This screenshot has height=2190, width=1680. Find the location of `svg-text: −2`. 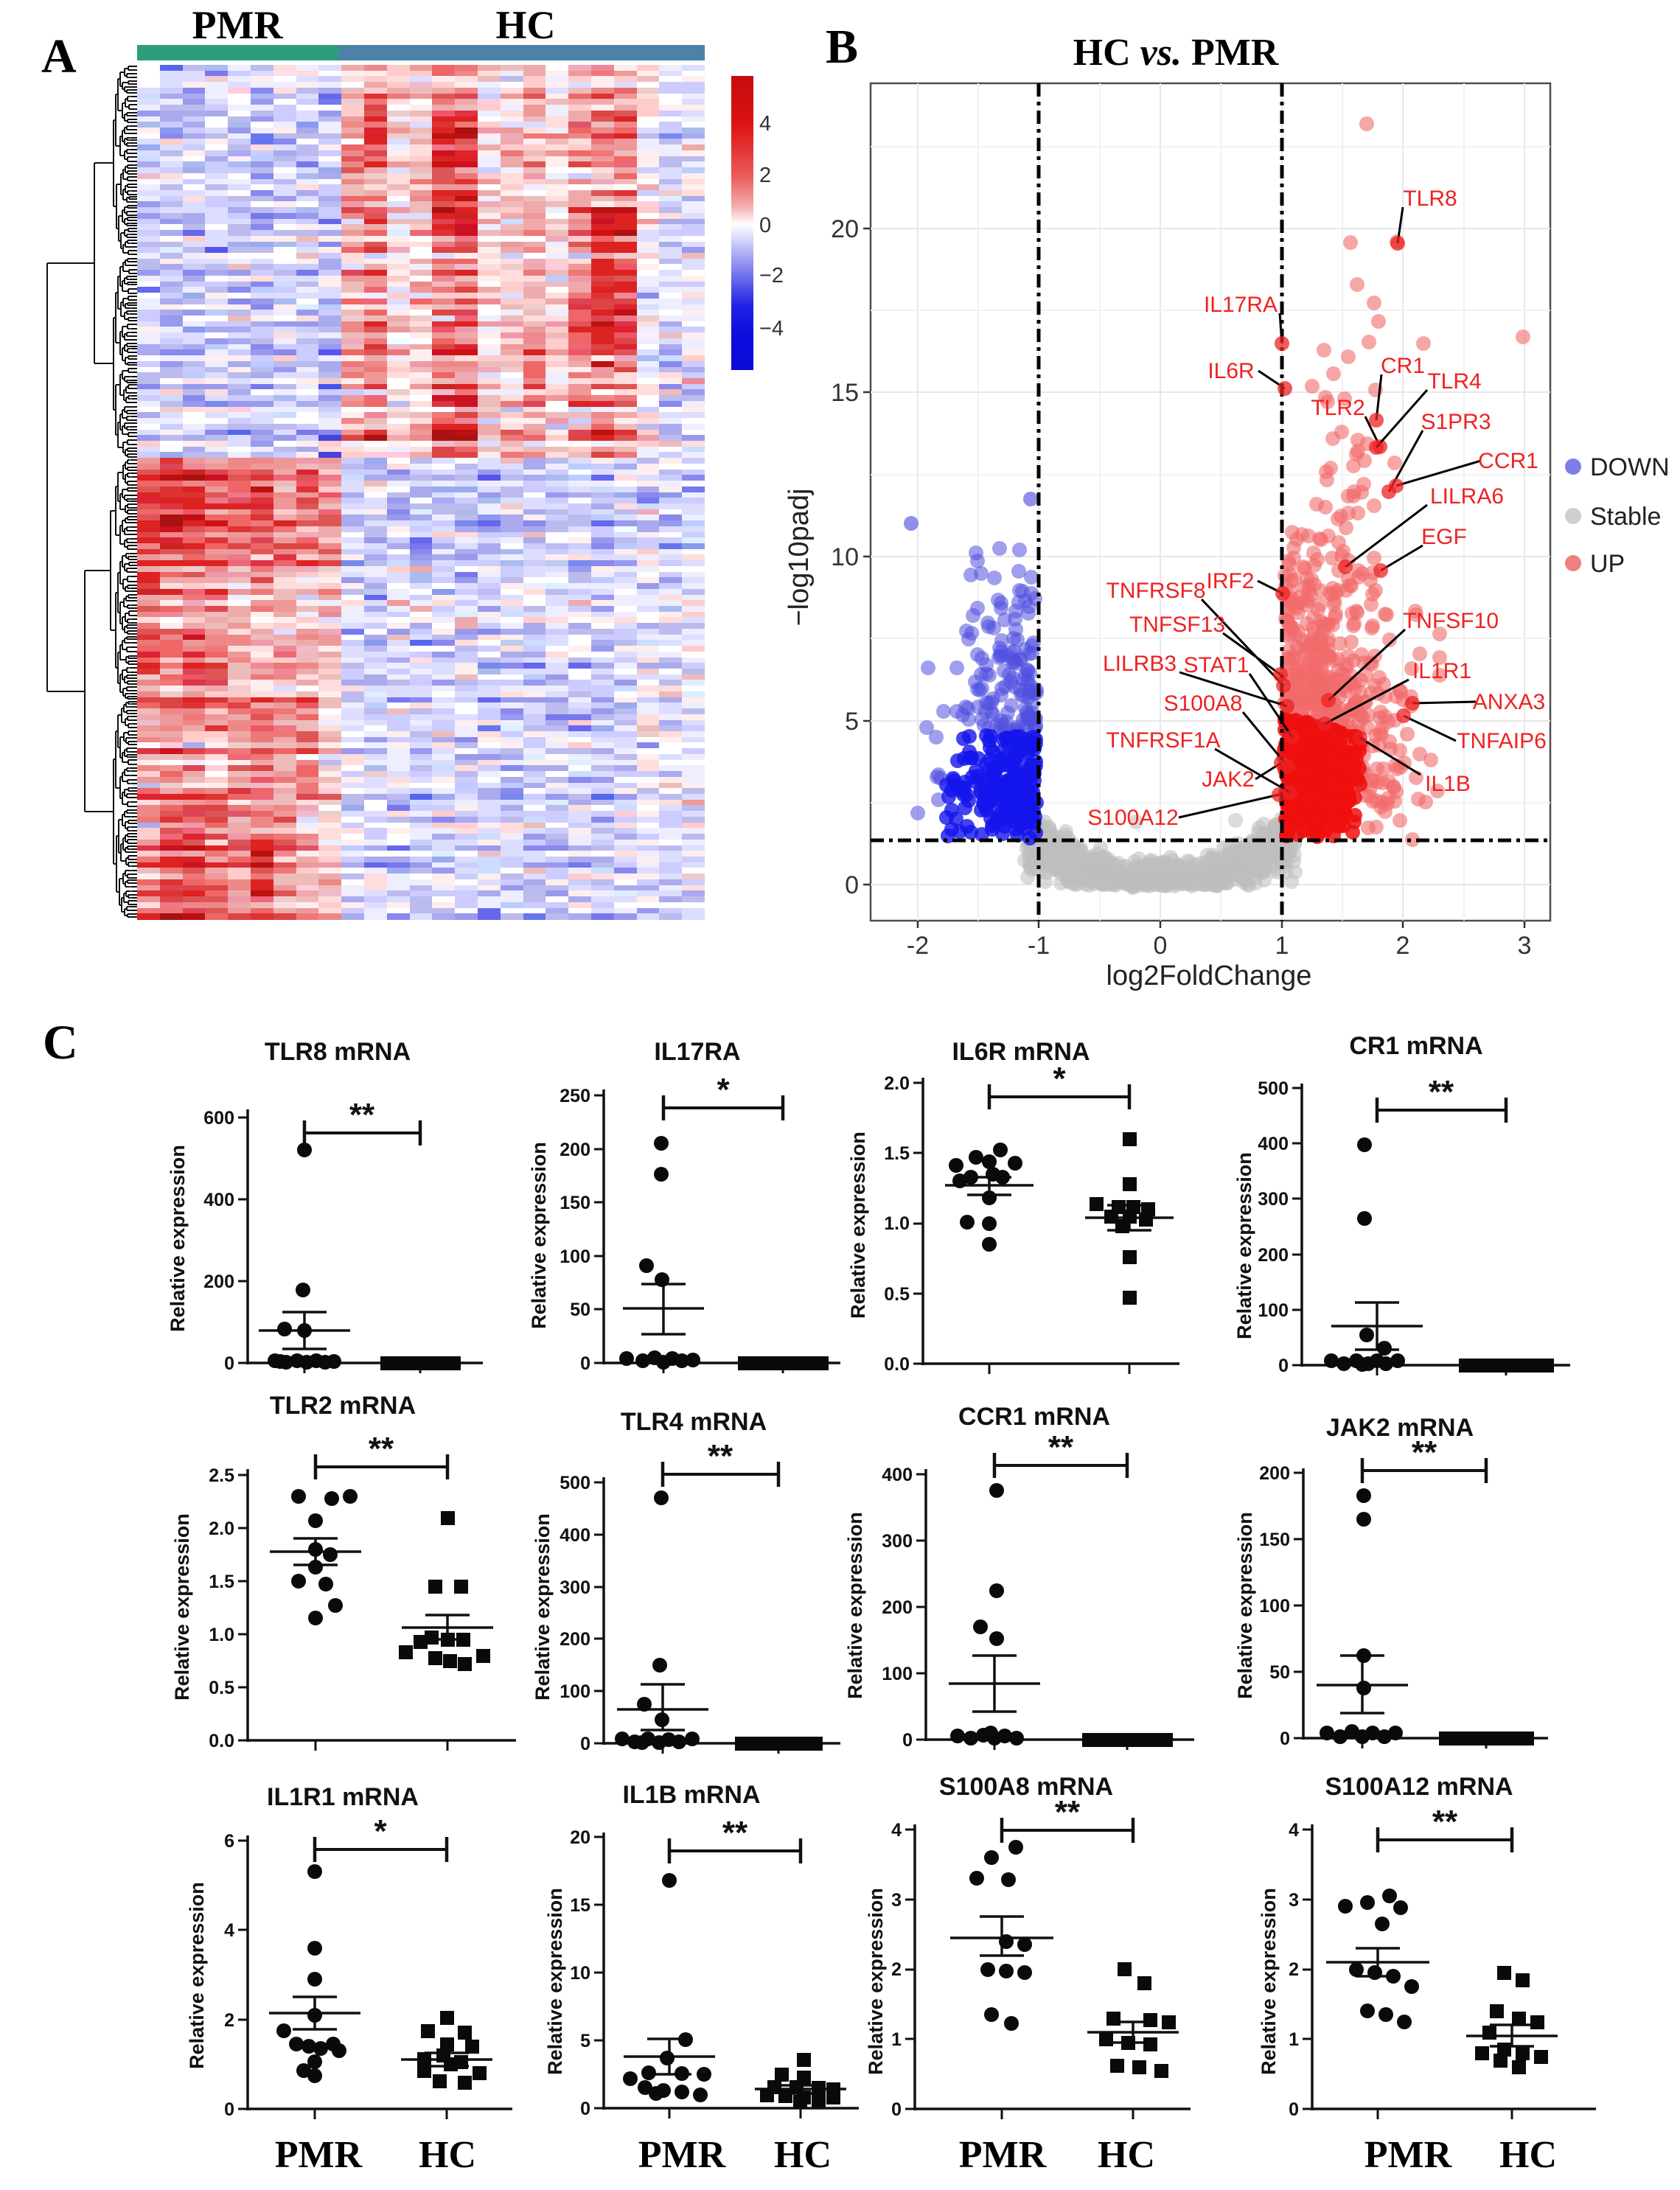

svg-text: −2 is located at coordinates (771, 275).